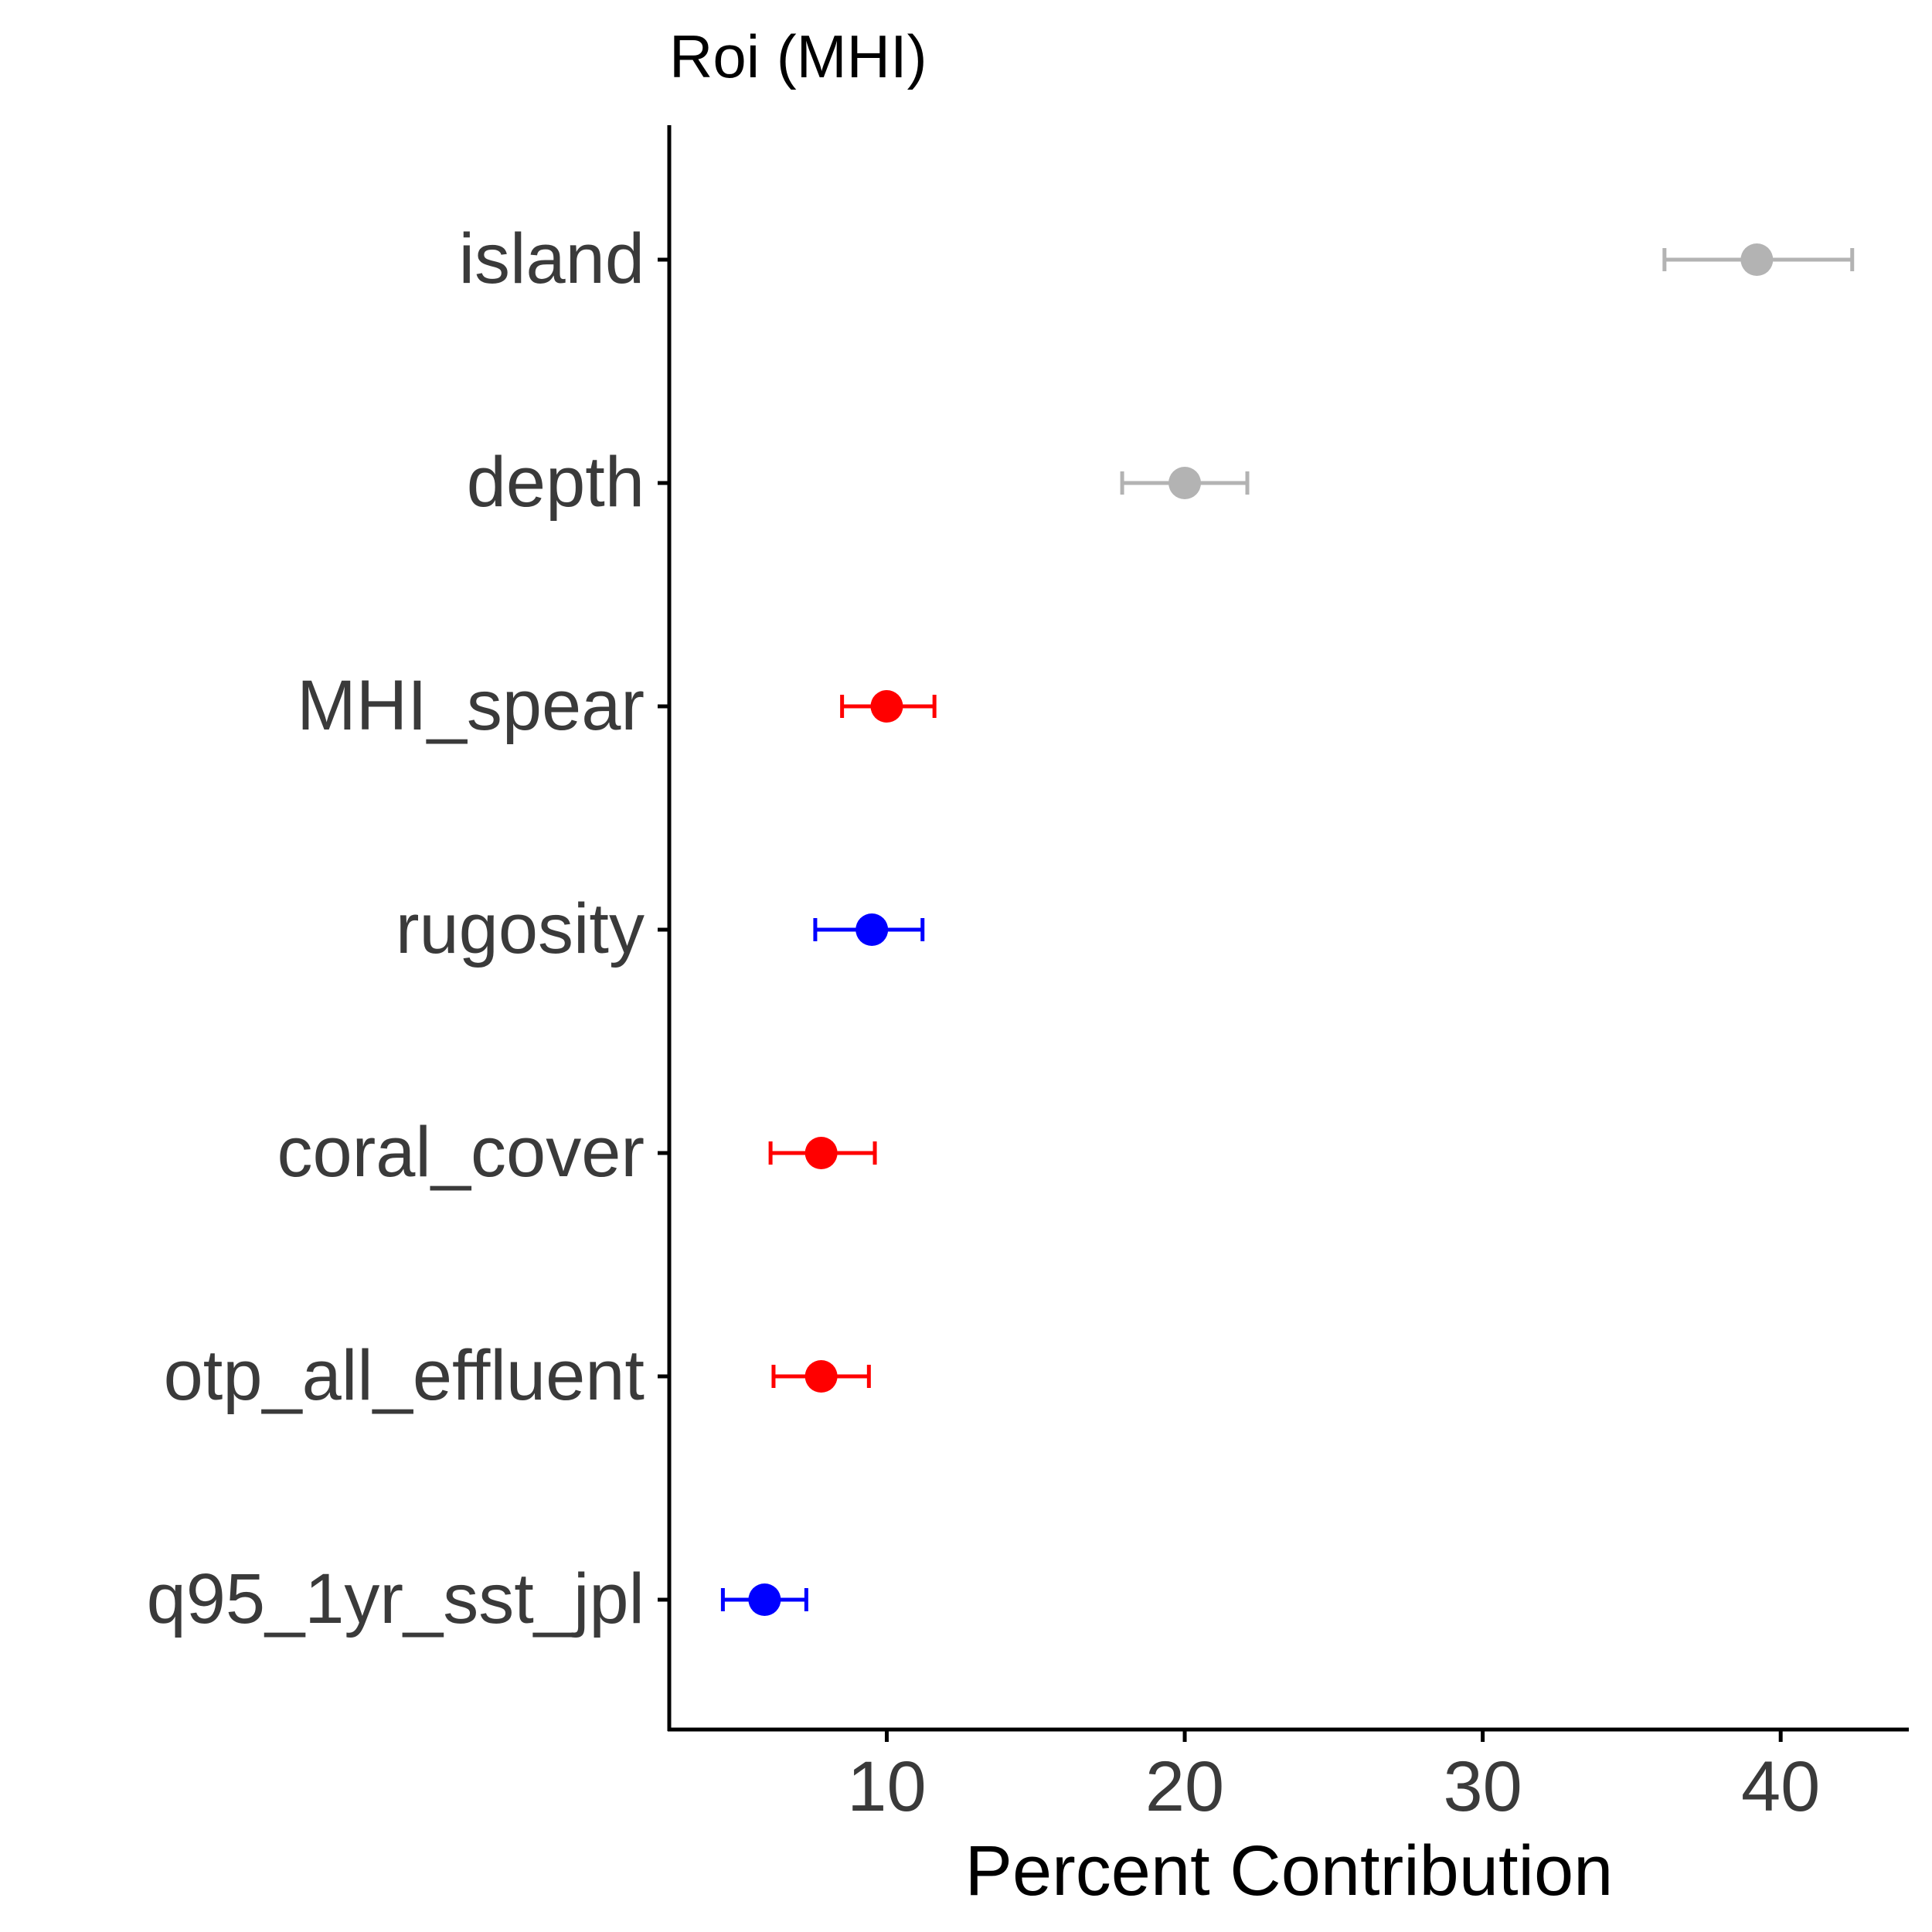  Describe the element at coordinates (556, 482) in the screenshot. I see `y-tick-label: depth` at that location.